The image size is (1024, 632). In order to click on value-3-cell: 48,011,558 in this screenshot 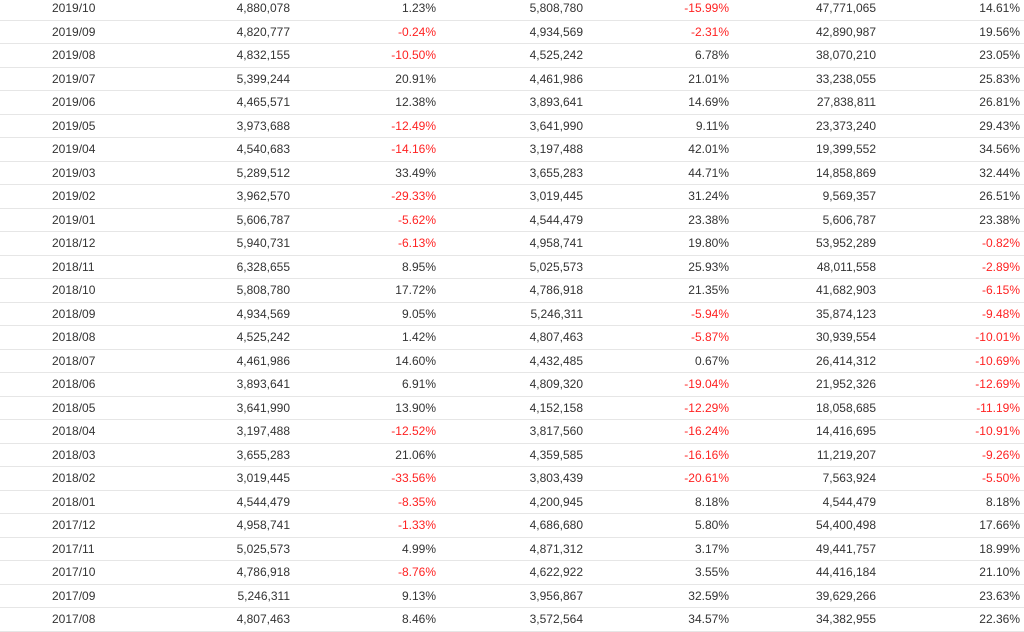, I will do `click(846, 266)`.